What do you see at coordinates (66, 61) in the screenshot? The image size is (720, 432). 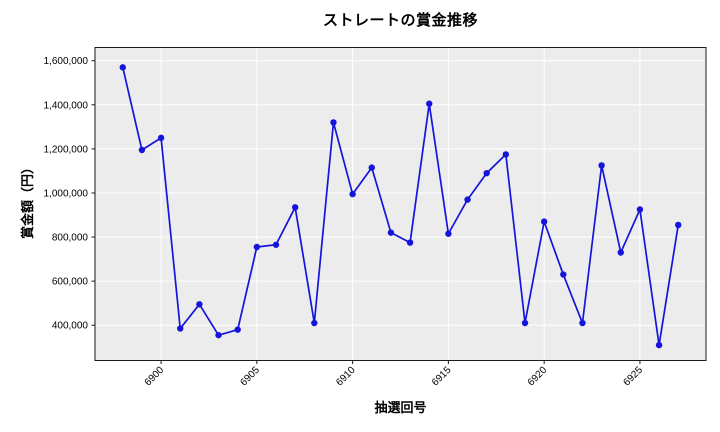 I see `y-tick-label: 1,600,000` at bounding box center [66, 61].